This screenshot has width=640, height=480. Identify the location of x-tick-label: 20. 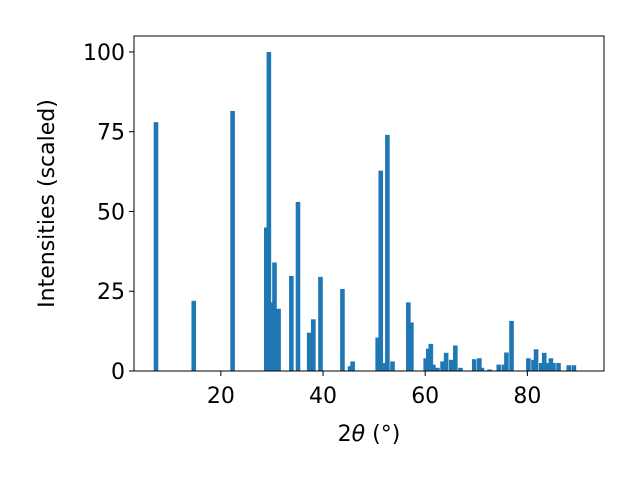
(221, 396).